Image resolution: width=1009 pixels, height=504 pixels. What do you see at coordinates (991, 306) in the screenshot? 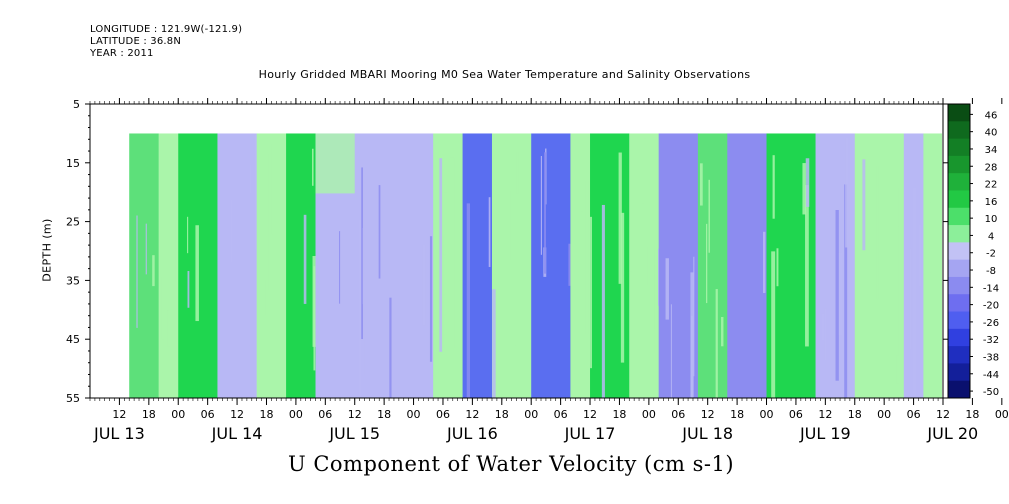
I see `colorbar-label: -20` at bounding box center [991, 306].